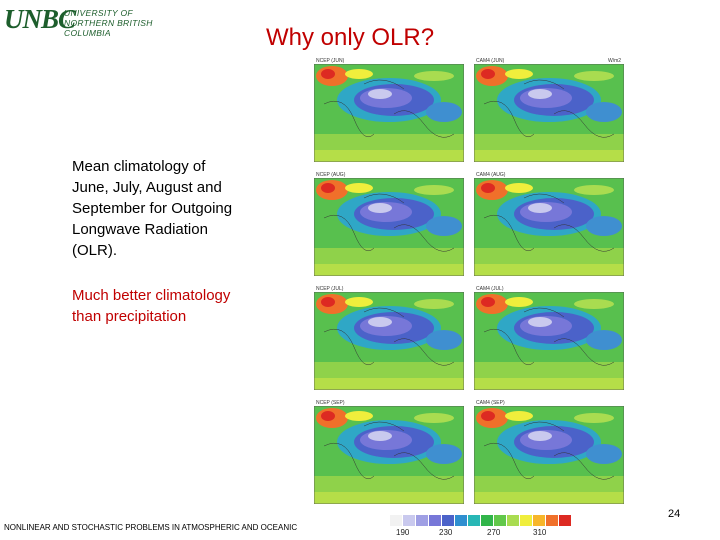  What do you see at coordinates (490, 403) in the screenshot?
I see `panel-label-cam4-sep: CAM4 (SEP)` at bounding box center [490, 403].